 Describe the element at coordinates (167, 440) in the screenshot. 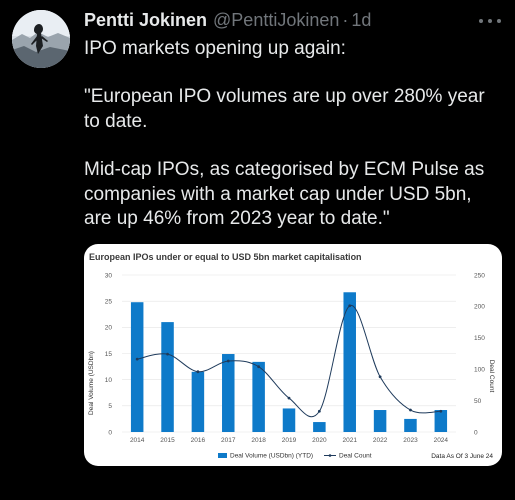

I see `x-tick-label: 2015` at that location.